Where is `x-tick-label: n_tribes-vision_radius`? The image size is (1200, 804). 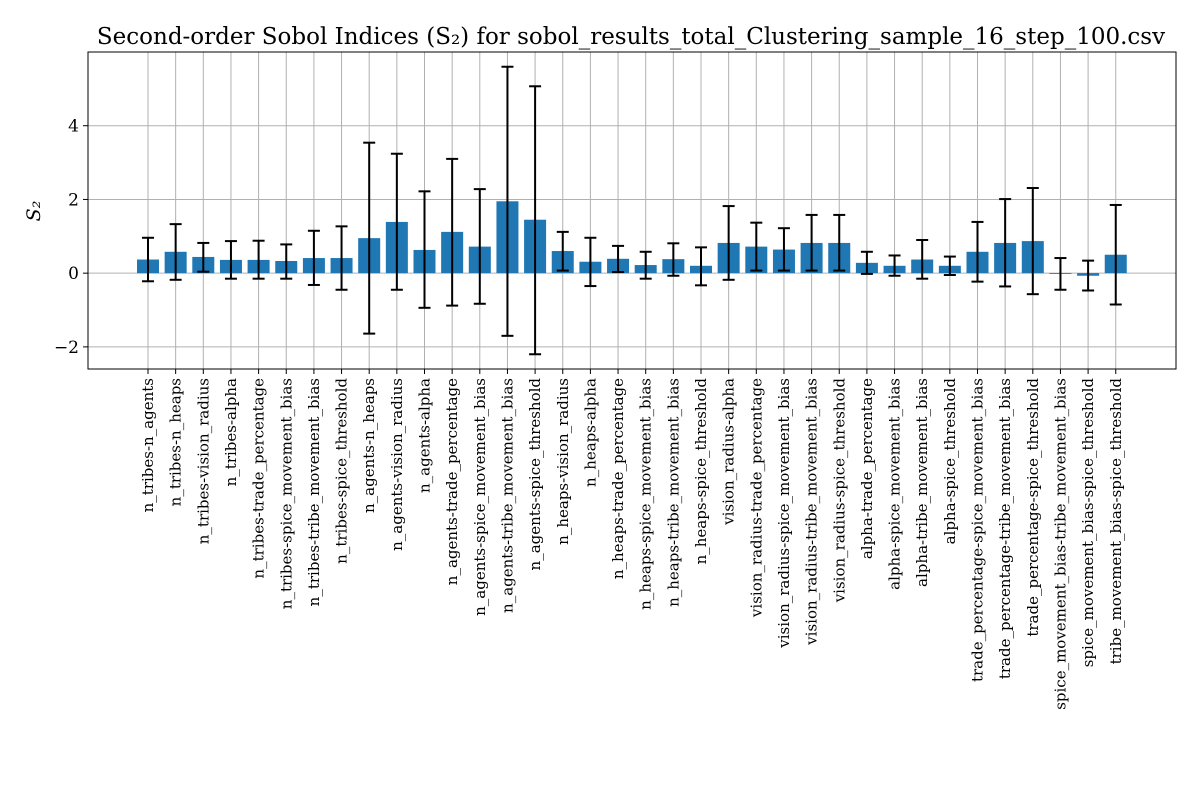 x-tick-label: n_tribes-vision_radius is located at coordinates (203, 461).